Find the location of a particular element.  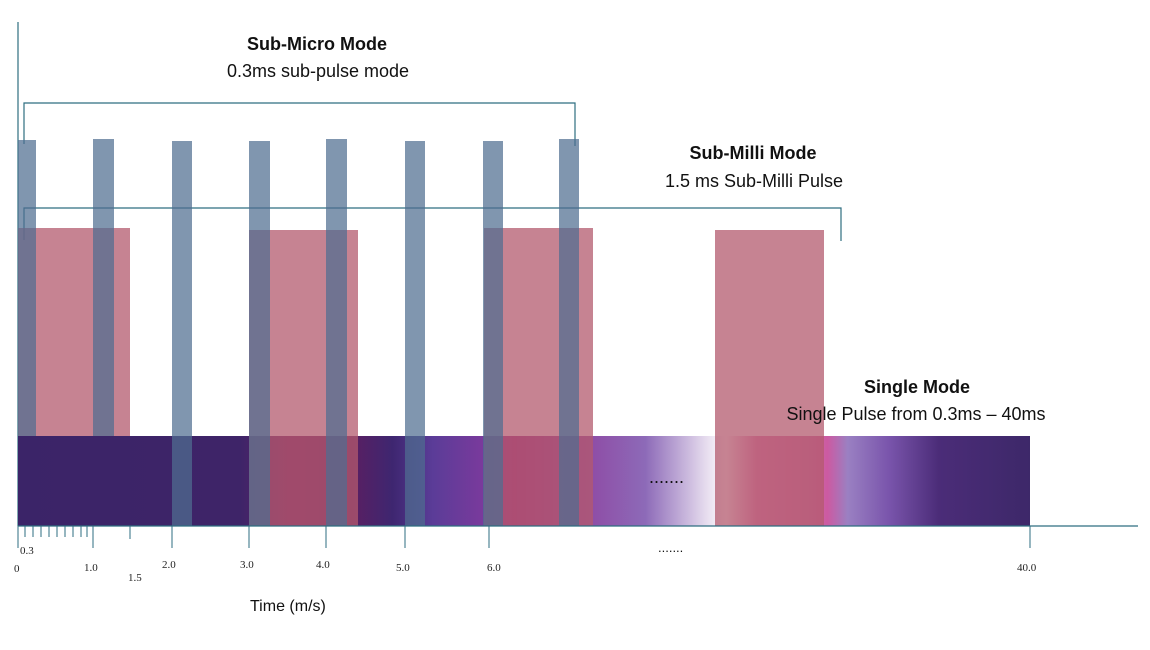

tick-label-0.3: 0.3 is located at coordinates (27, 551).